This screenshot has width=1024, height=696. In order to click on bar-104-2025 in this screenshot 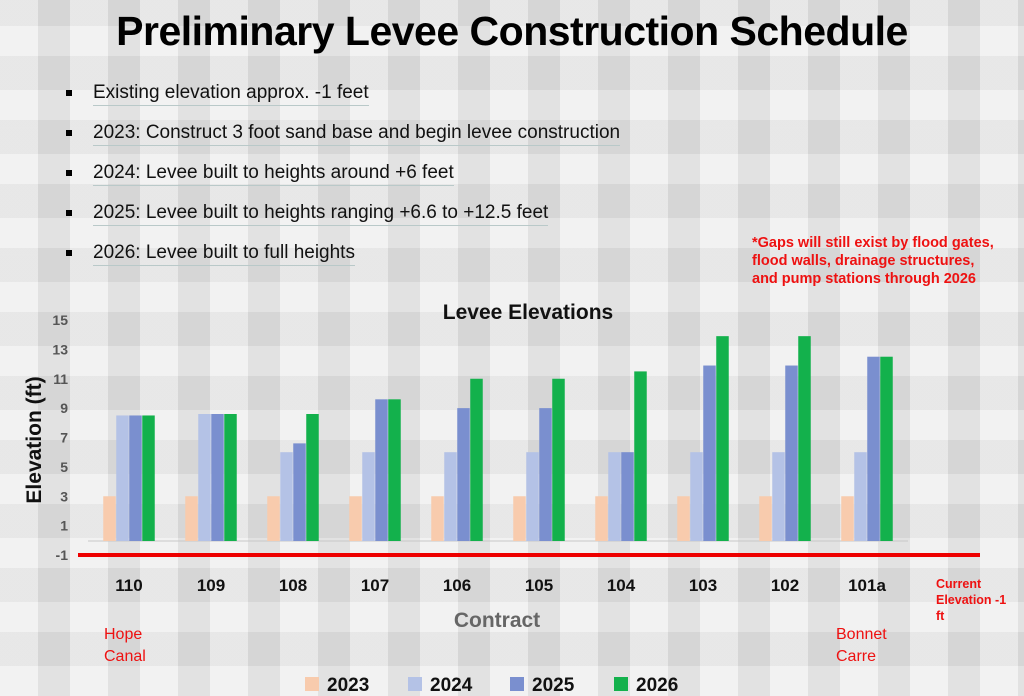, I will do `click(627, 496)`.